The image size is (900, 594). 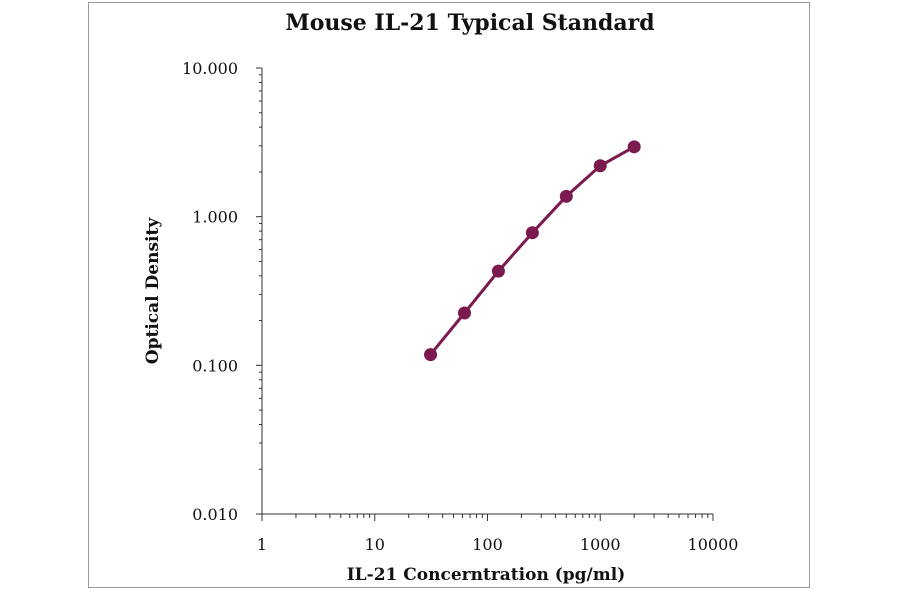 What do you see at coordinates (487, 544) in the screenshot?
I see `x-tick-label: 100` at bounding box center [487, 544].